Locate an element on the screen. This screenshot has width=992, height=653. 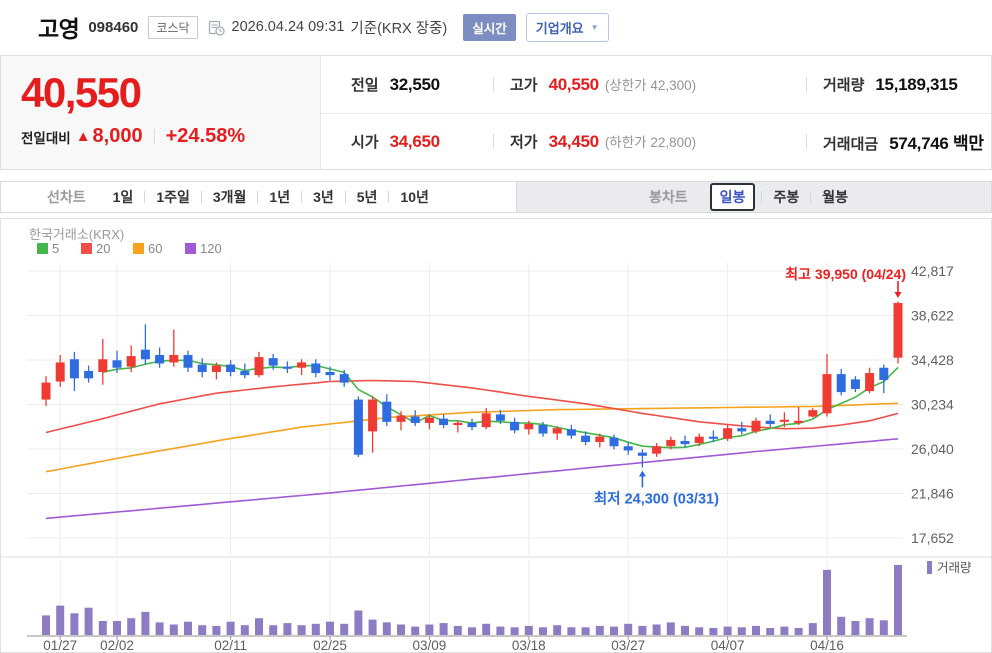
tab-weekly-candle: 주봉 is located at coordinates (786, 197).